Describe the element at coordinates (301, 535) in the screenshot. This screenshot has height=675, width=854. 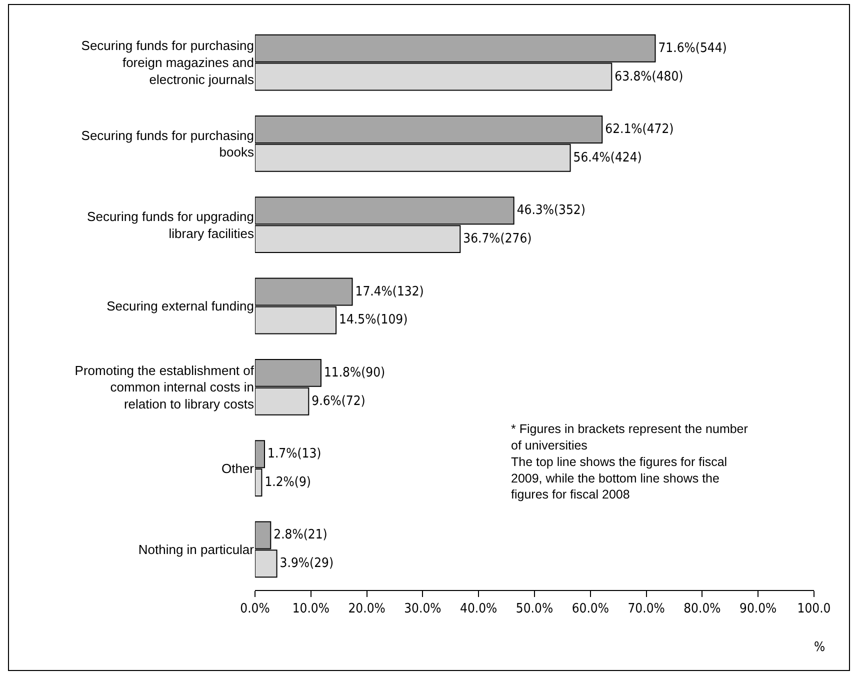
I see `data-label: 2.8%(21)` at that location.